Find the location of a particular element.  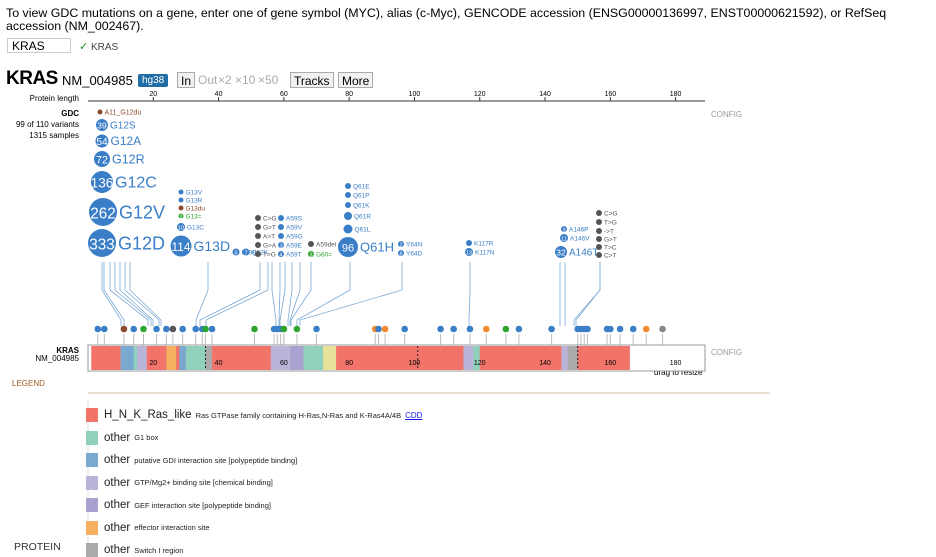

mutation-lollipop: 3 A146P is located at coordinates (575, 229).